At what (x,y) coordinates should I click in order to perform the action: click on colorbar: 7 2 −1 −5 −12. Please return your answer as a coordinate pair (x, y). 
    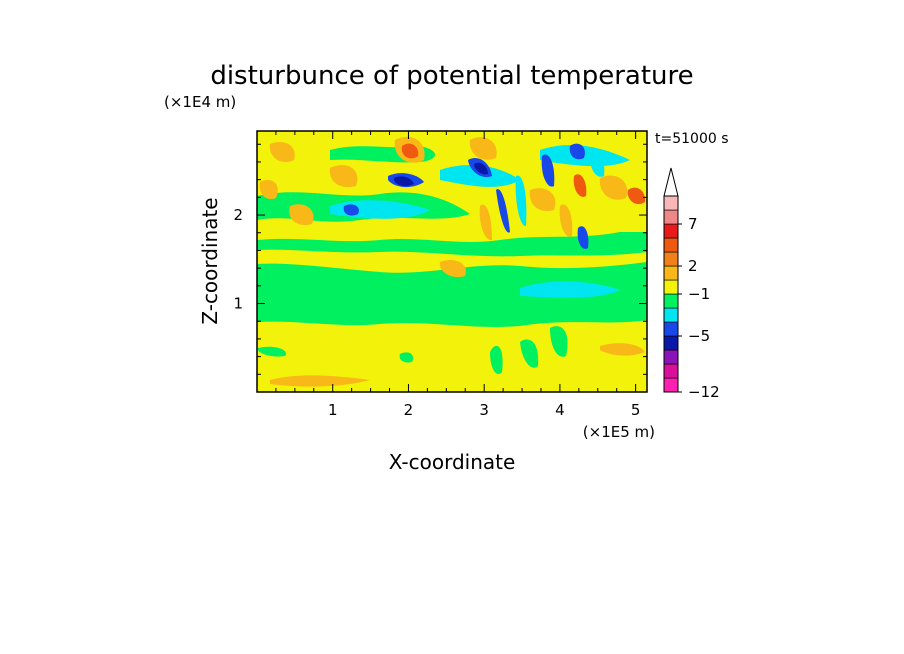
    Looking at the image, I should click on (691, 284).